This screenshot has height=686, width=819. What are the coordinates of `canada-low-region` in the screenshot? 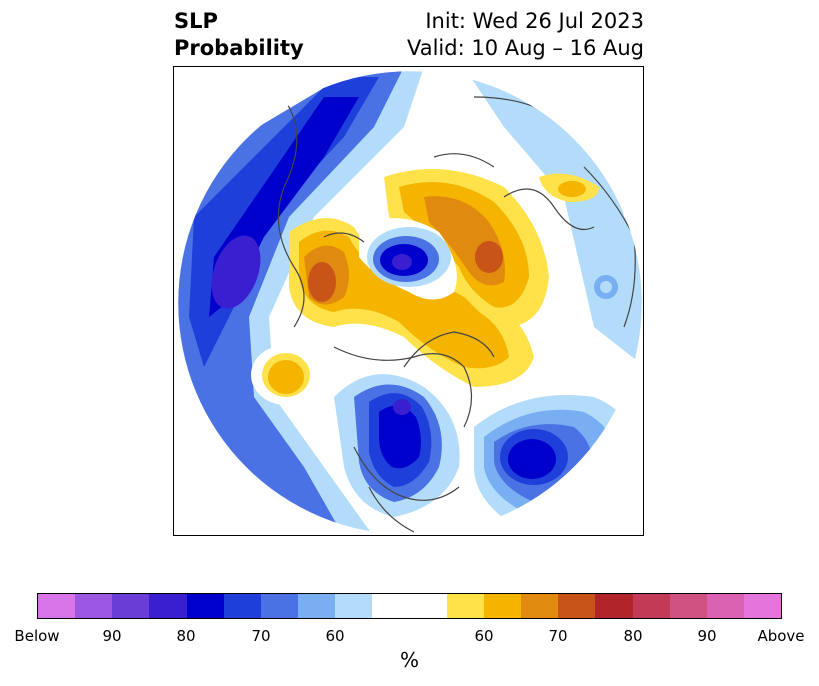 It's located at (397, 445).